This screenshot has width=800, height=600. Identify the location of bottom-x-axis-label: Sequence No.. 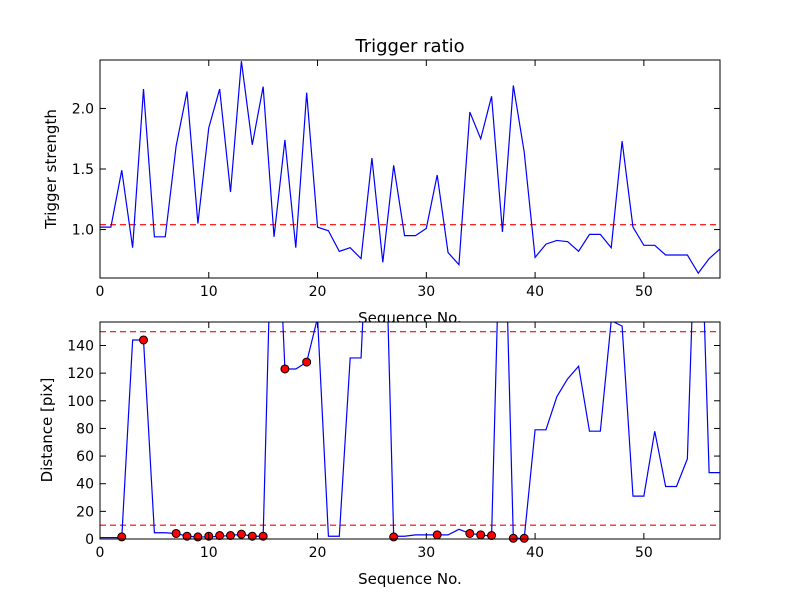
(410, 579).